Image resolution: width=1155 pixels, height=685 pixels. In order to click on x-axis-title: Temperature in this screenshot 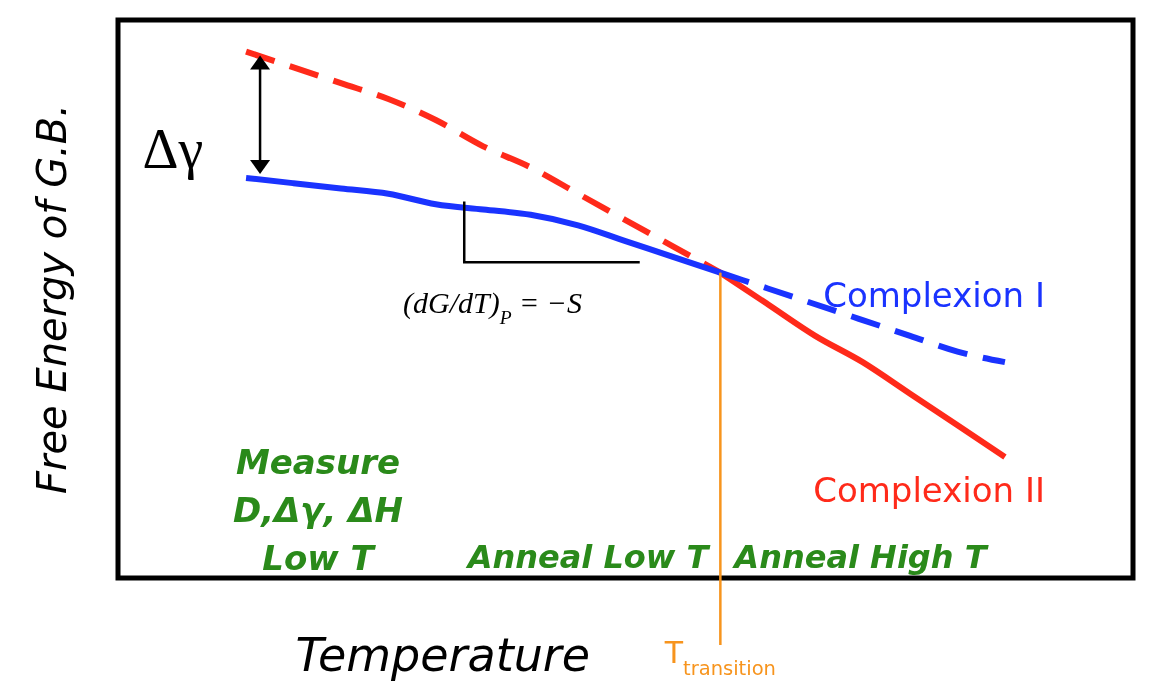, I will do `click(443, 655)`.